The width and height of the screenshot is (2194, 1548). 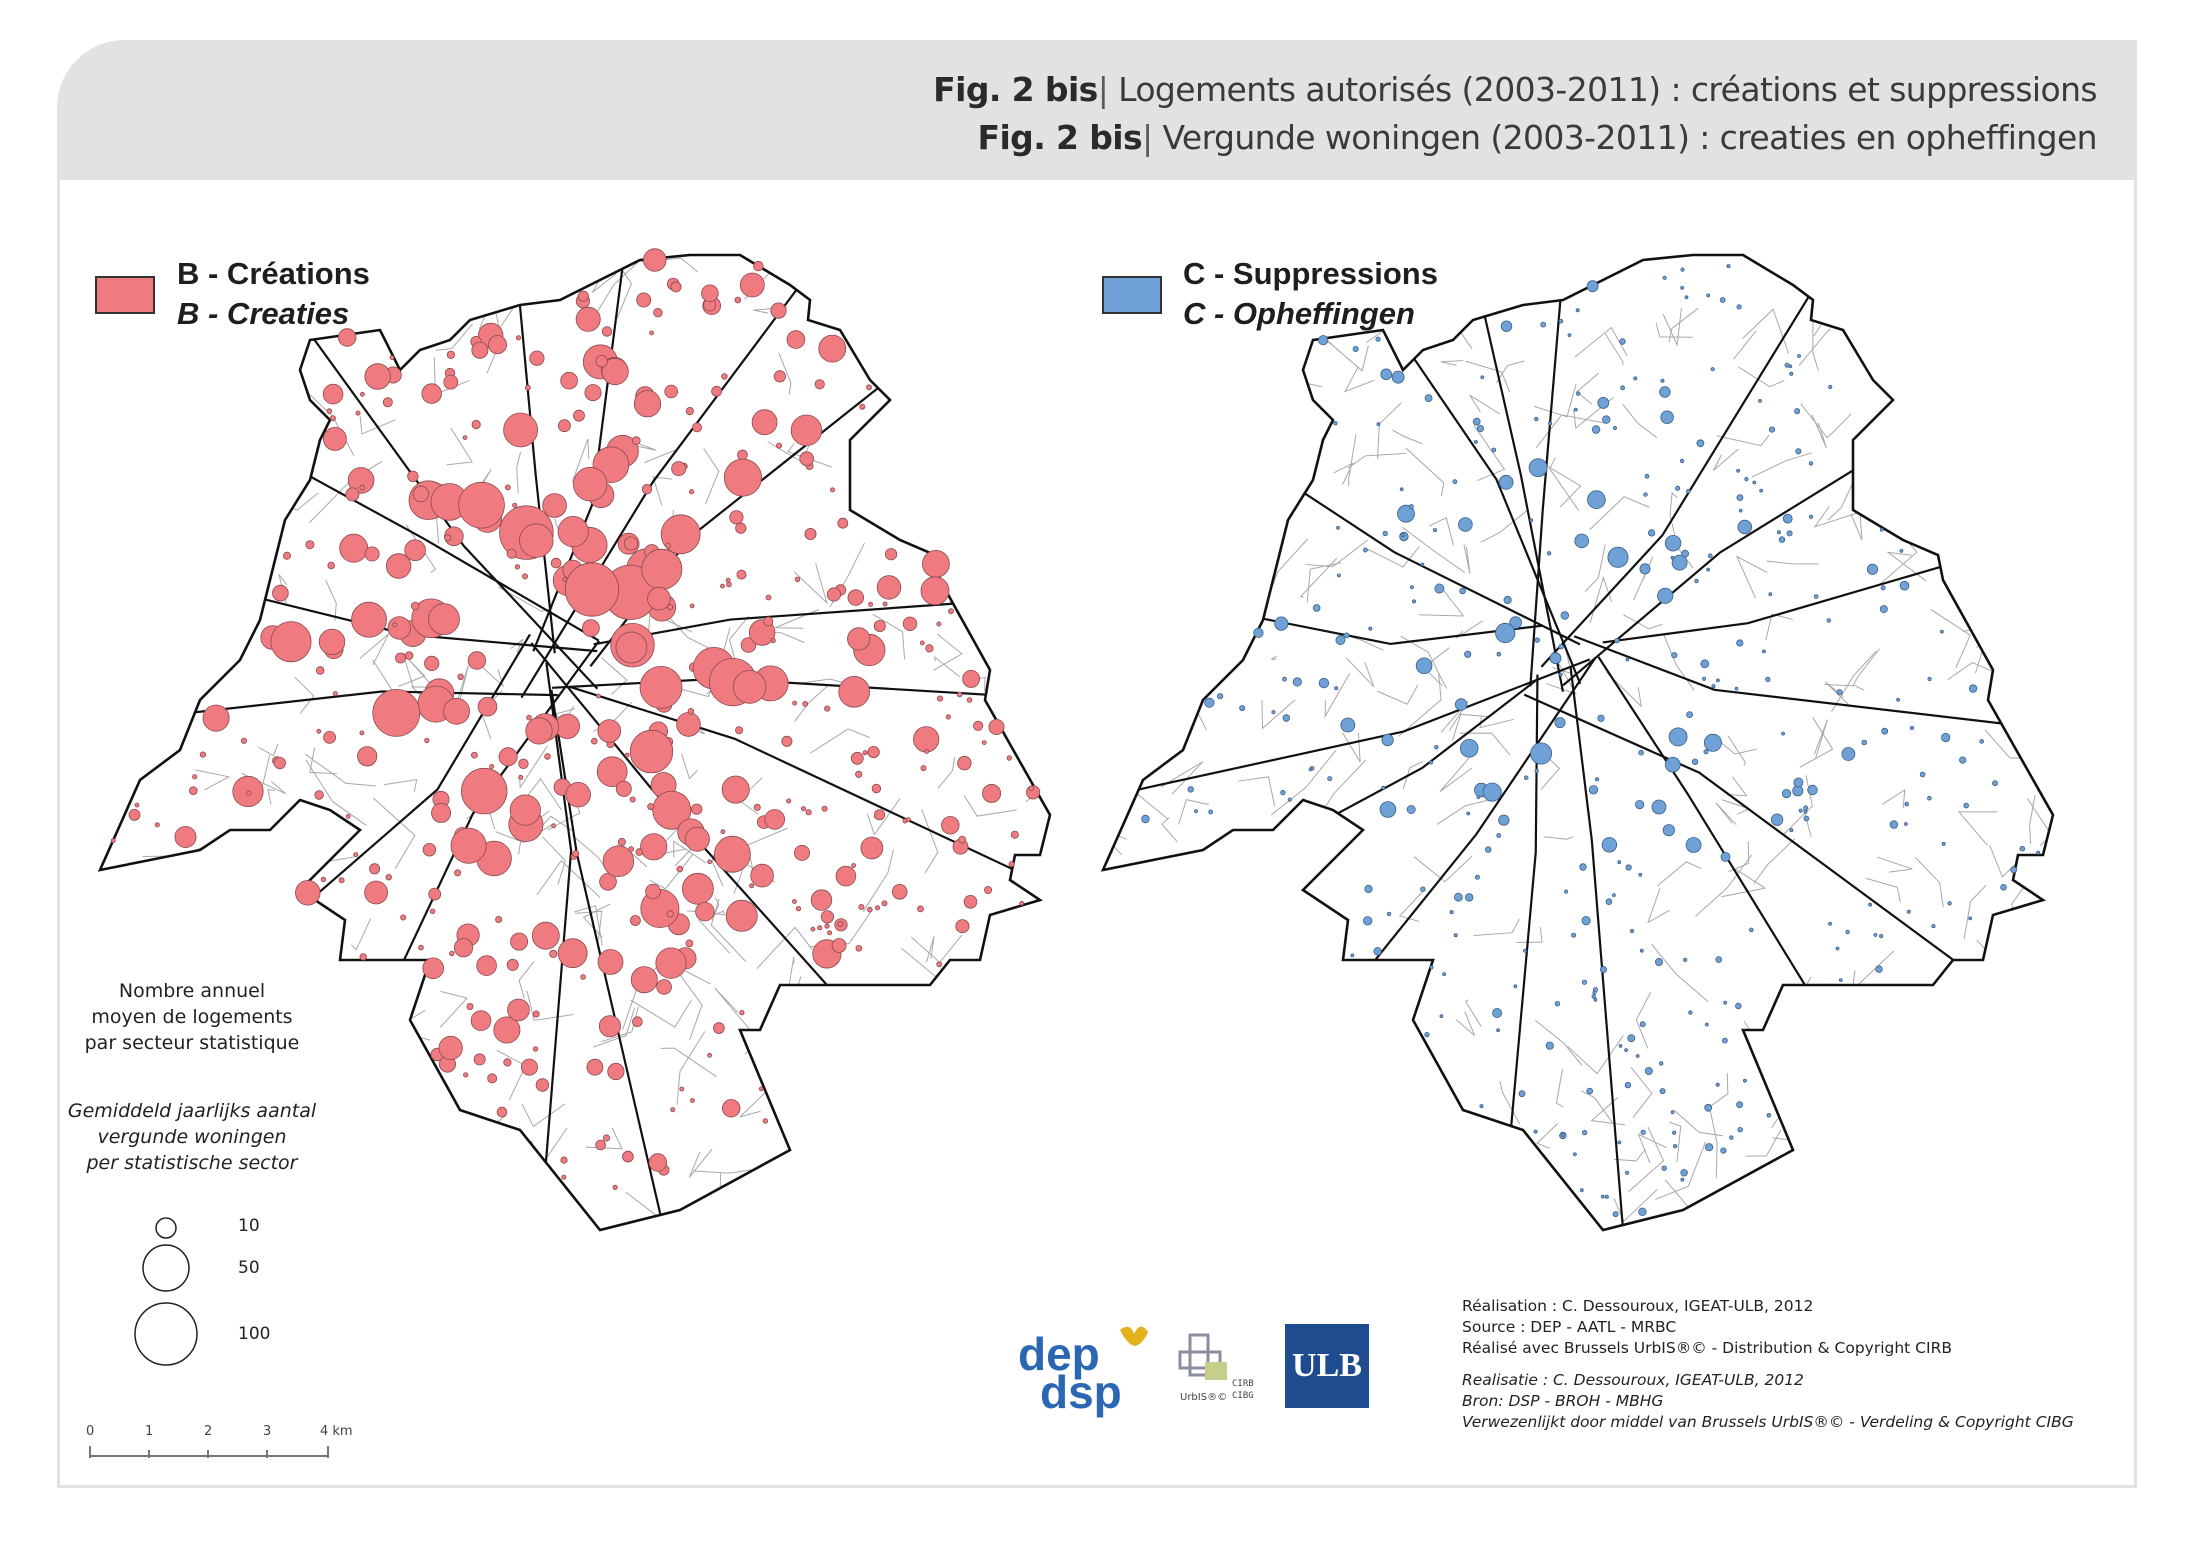 I want to click on size-label-50: 50, so click(x=249, y=1268).